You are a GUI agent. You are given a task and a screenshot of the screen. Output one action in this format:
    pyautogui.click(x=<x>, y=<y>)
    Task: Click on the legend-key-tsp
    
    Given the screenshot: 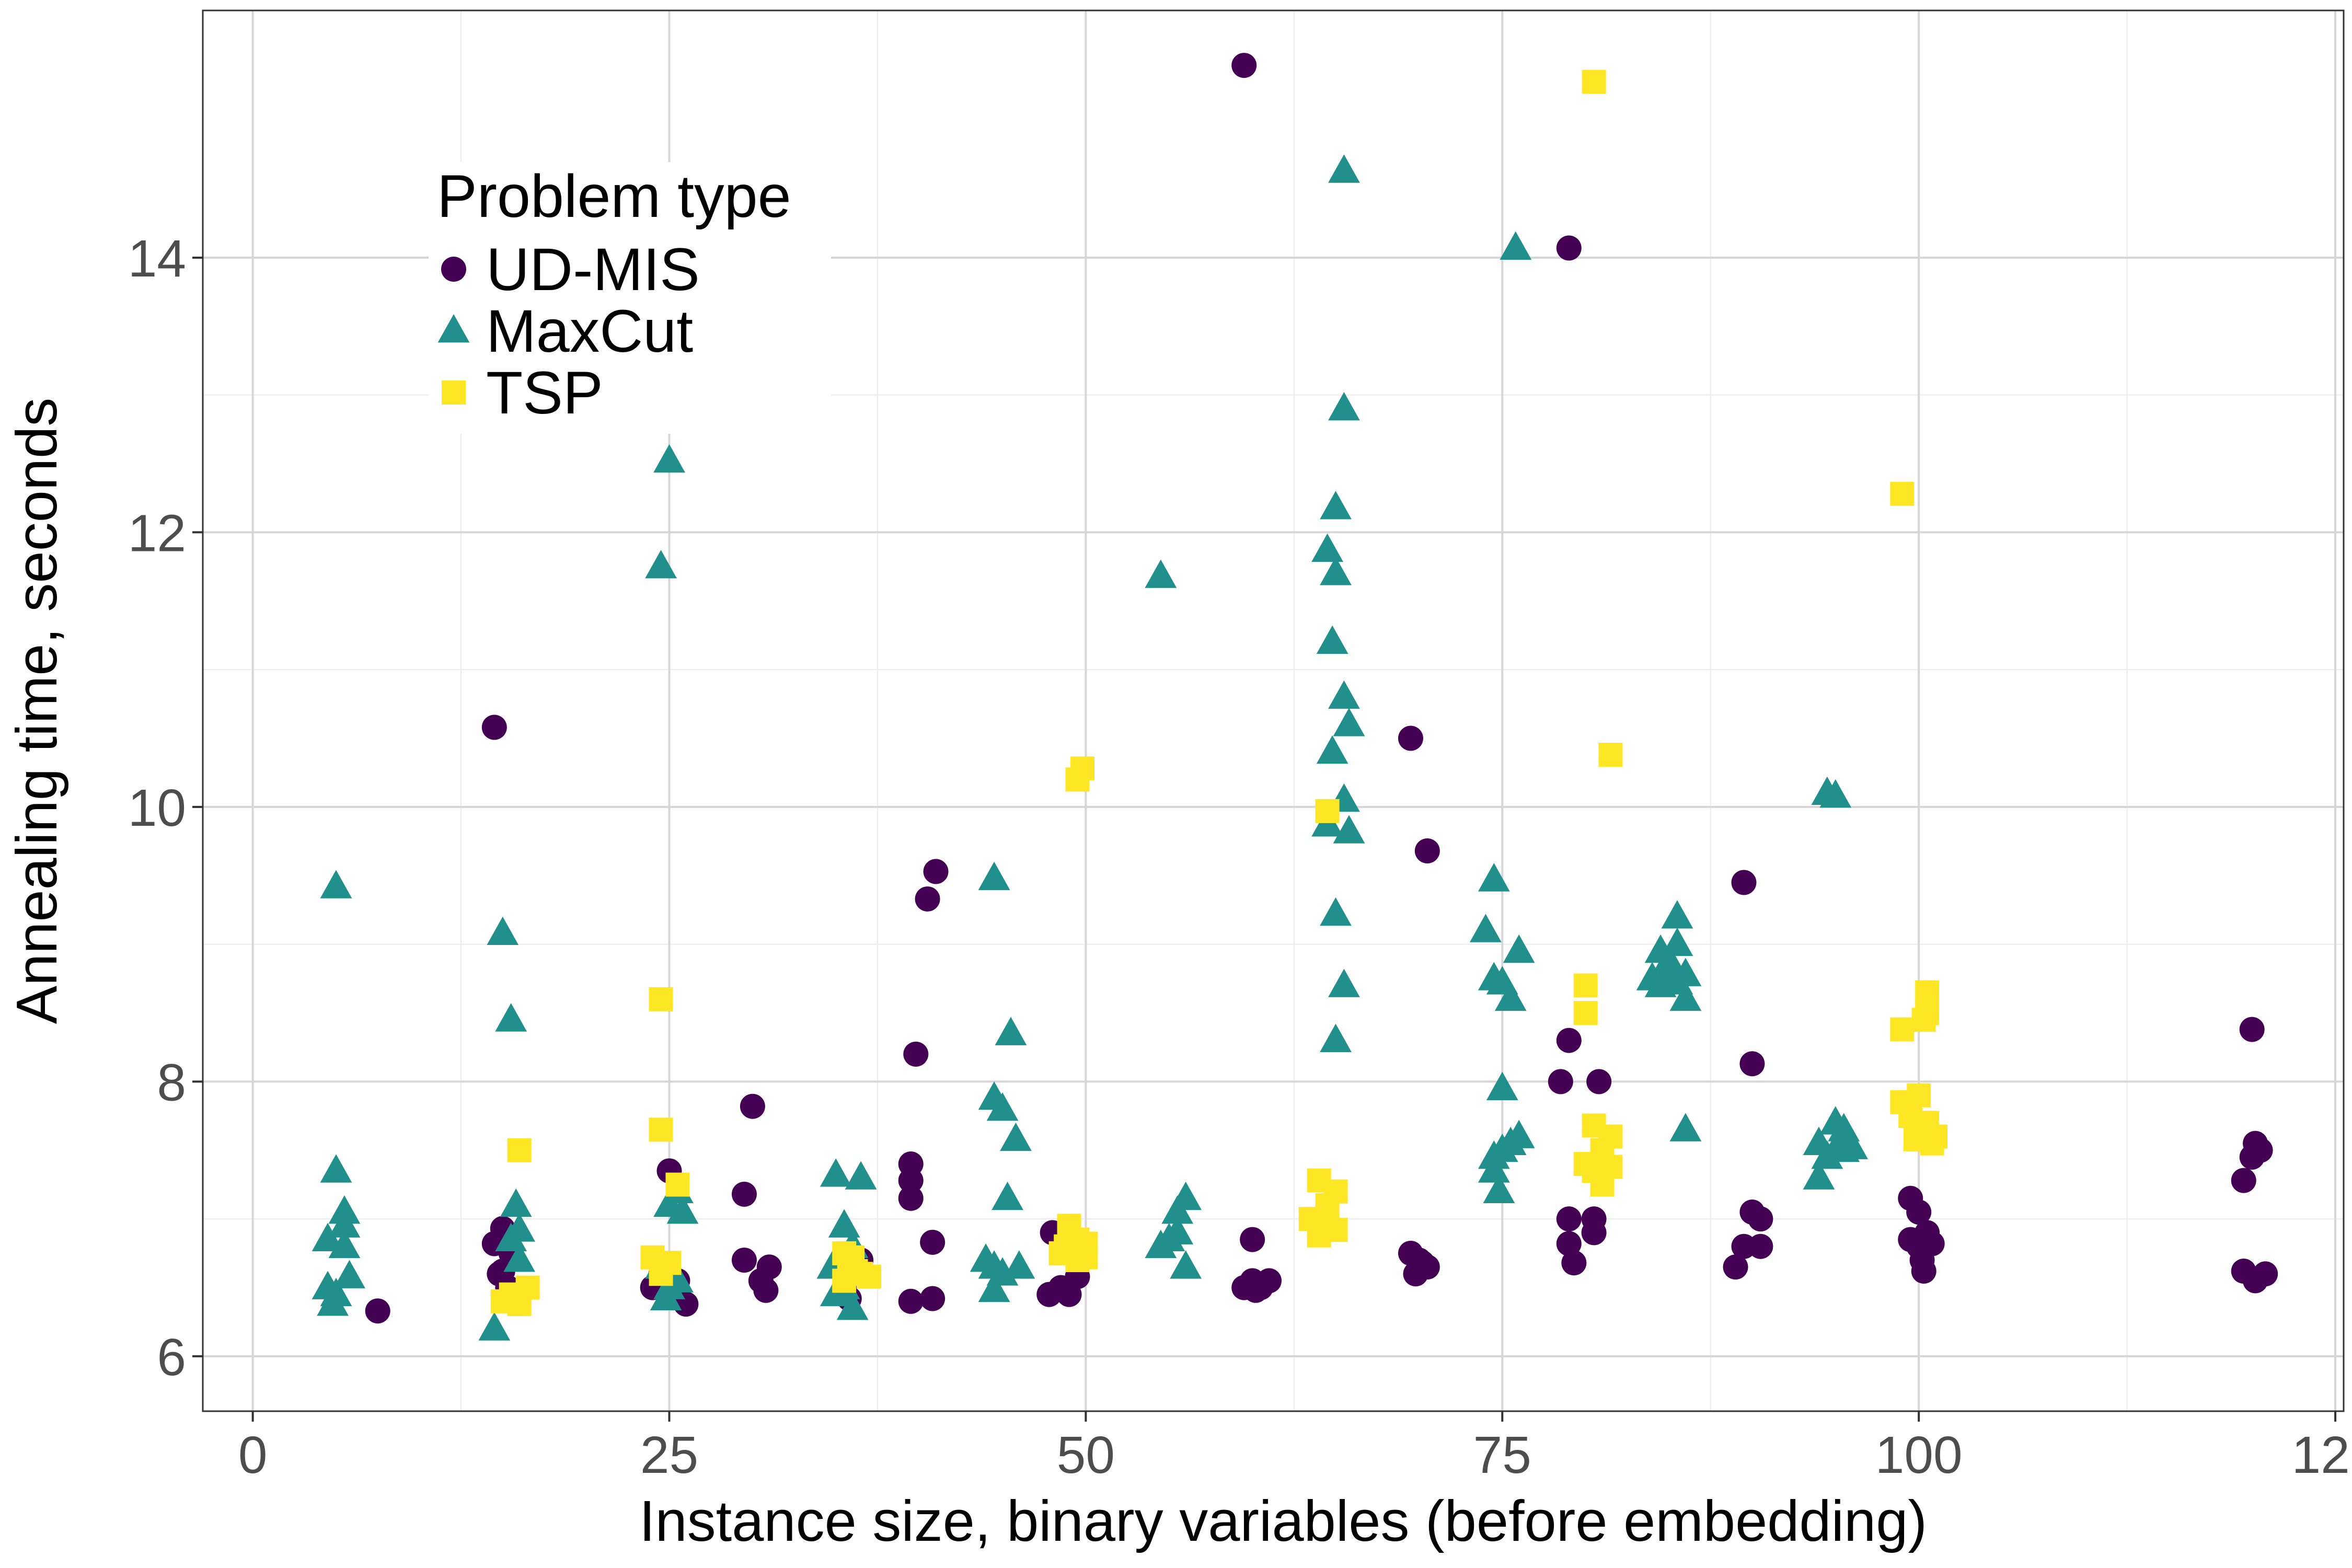 What is the action you would take?
    pyautogui.click(x=454, y=393)
    